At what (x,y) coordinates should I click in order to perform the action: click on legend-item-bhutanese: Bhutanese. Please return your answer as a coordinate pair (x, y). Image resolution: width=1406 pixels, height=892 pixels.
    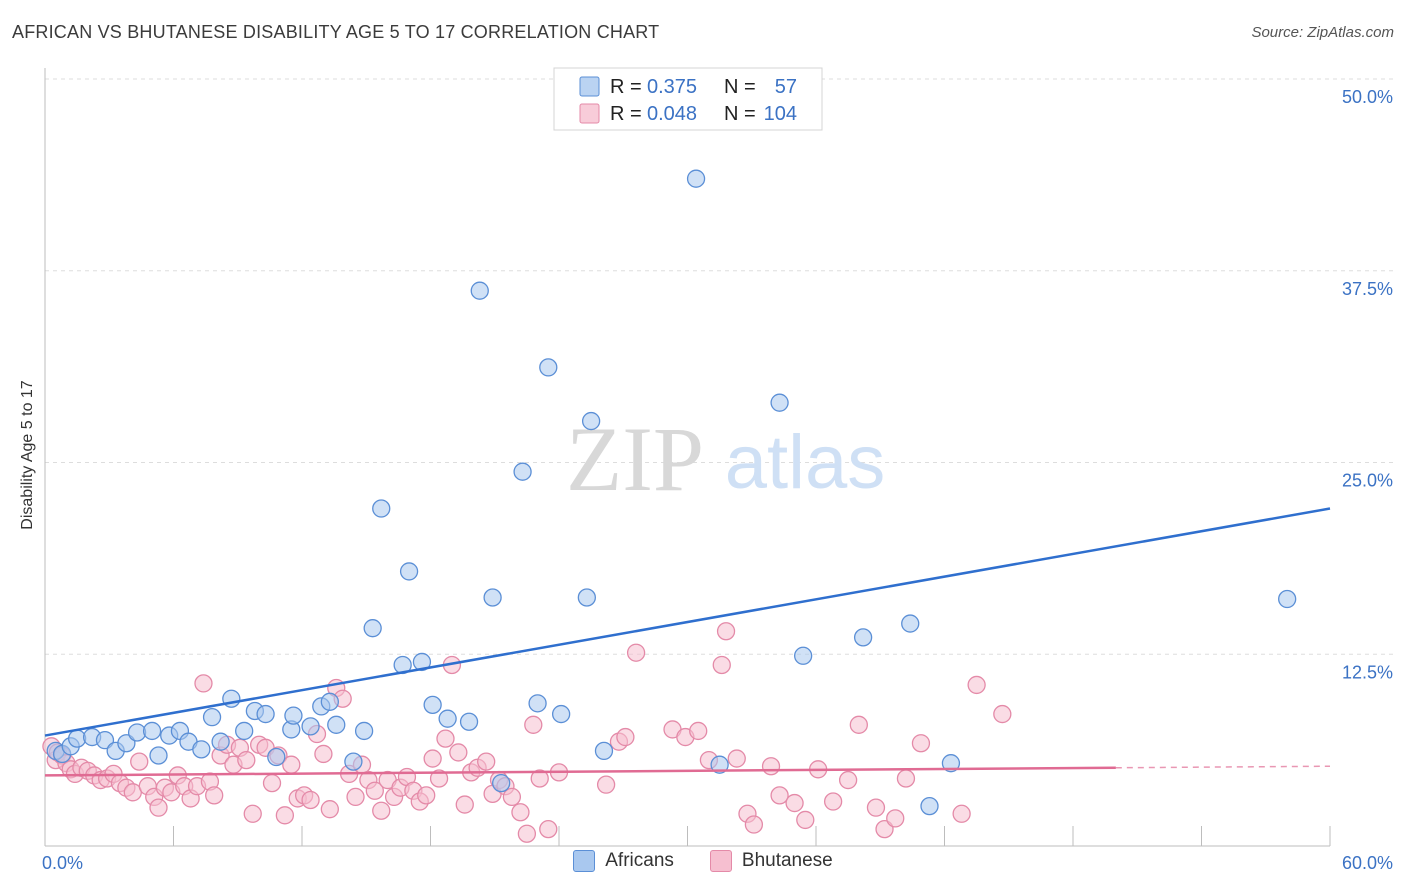
    Looking at the image, I should click on (771, 861).